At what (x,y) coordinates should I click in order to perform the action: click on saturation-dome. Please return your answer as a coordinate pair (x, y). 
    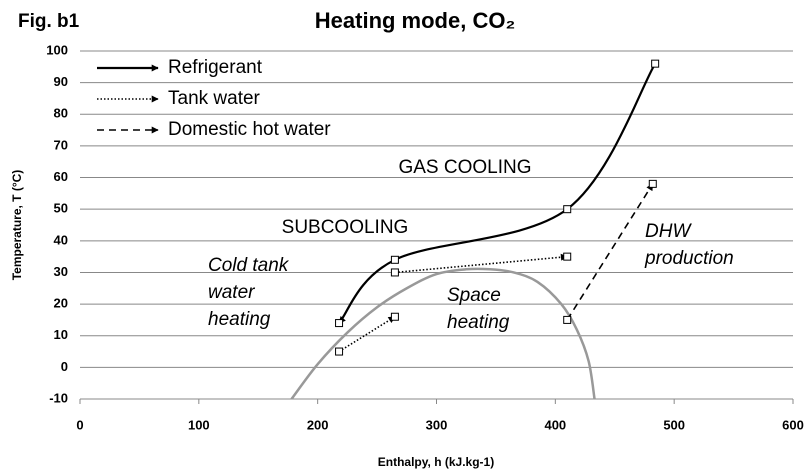
    Looking at the image, I should click on (443, 333).